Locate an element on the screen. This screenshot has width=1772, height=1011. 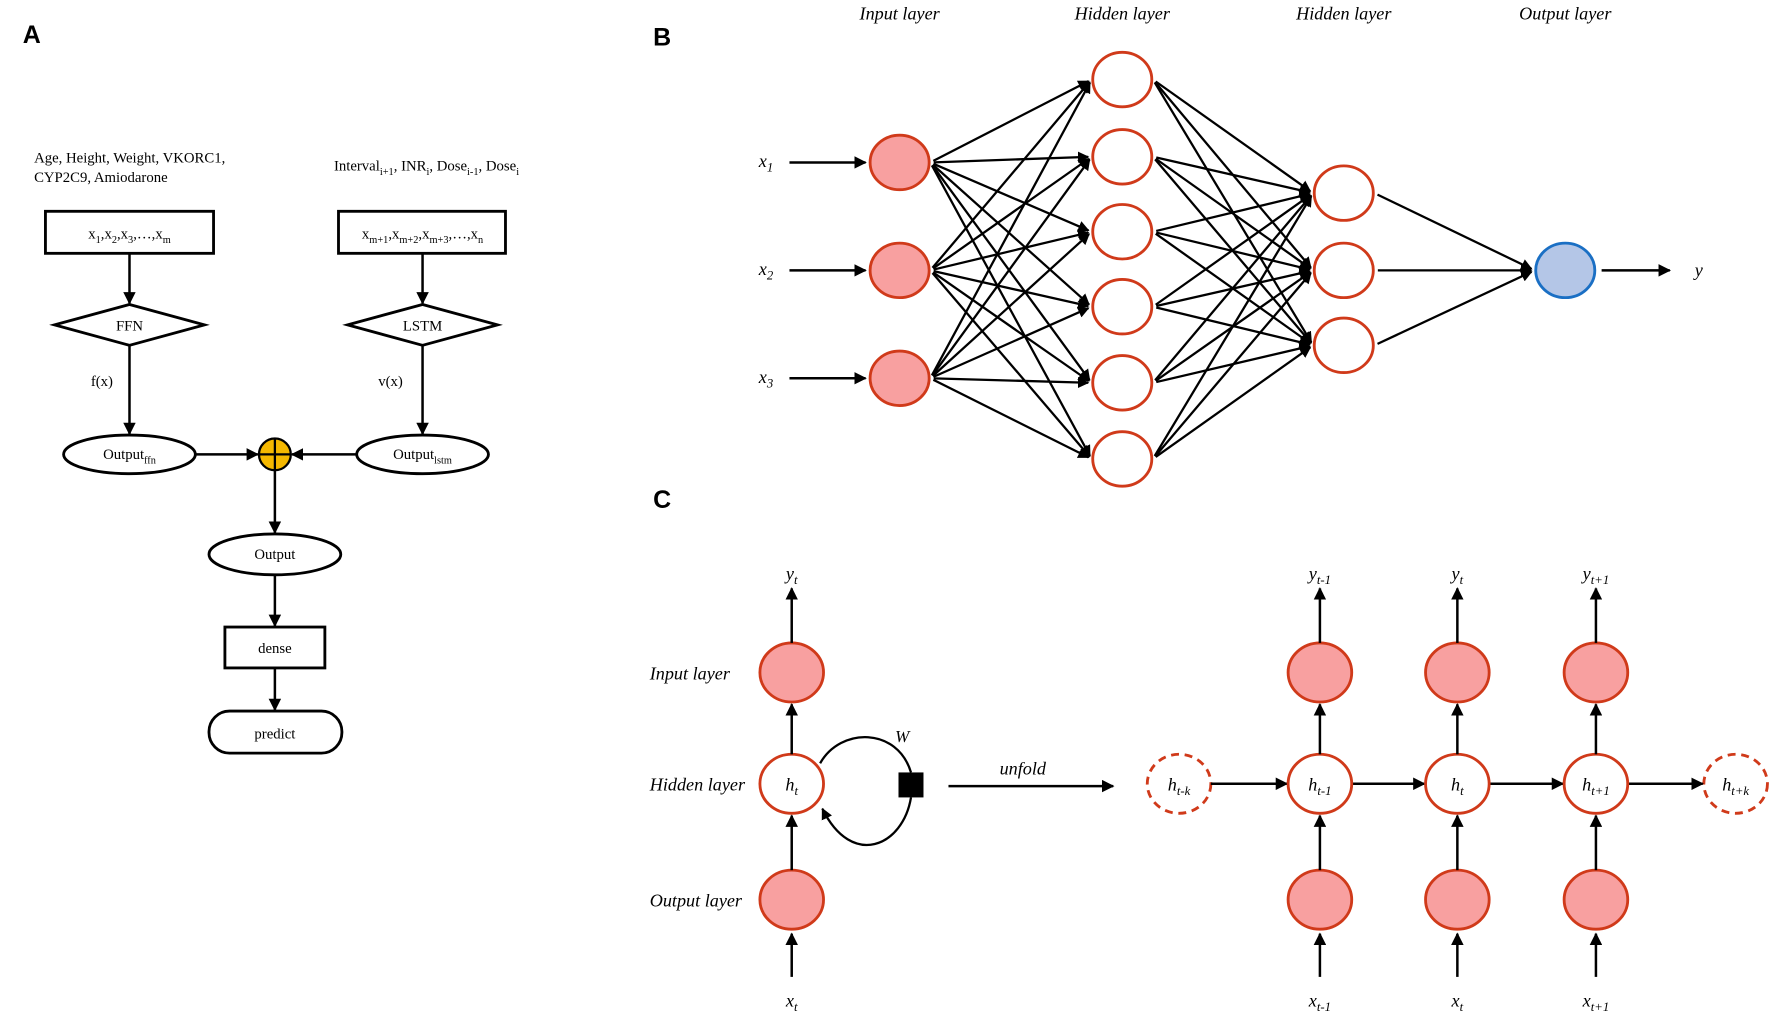
lstm-diamond is located at coordinates (422, 324).